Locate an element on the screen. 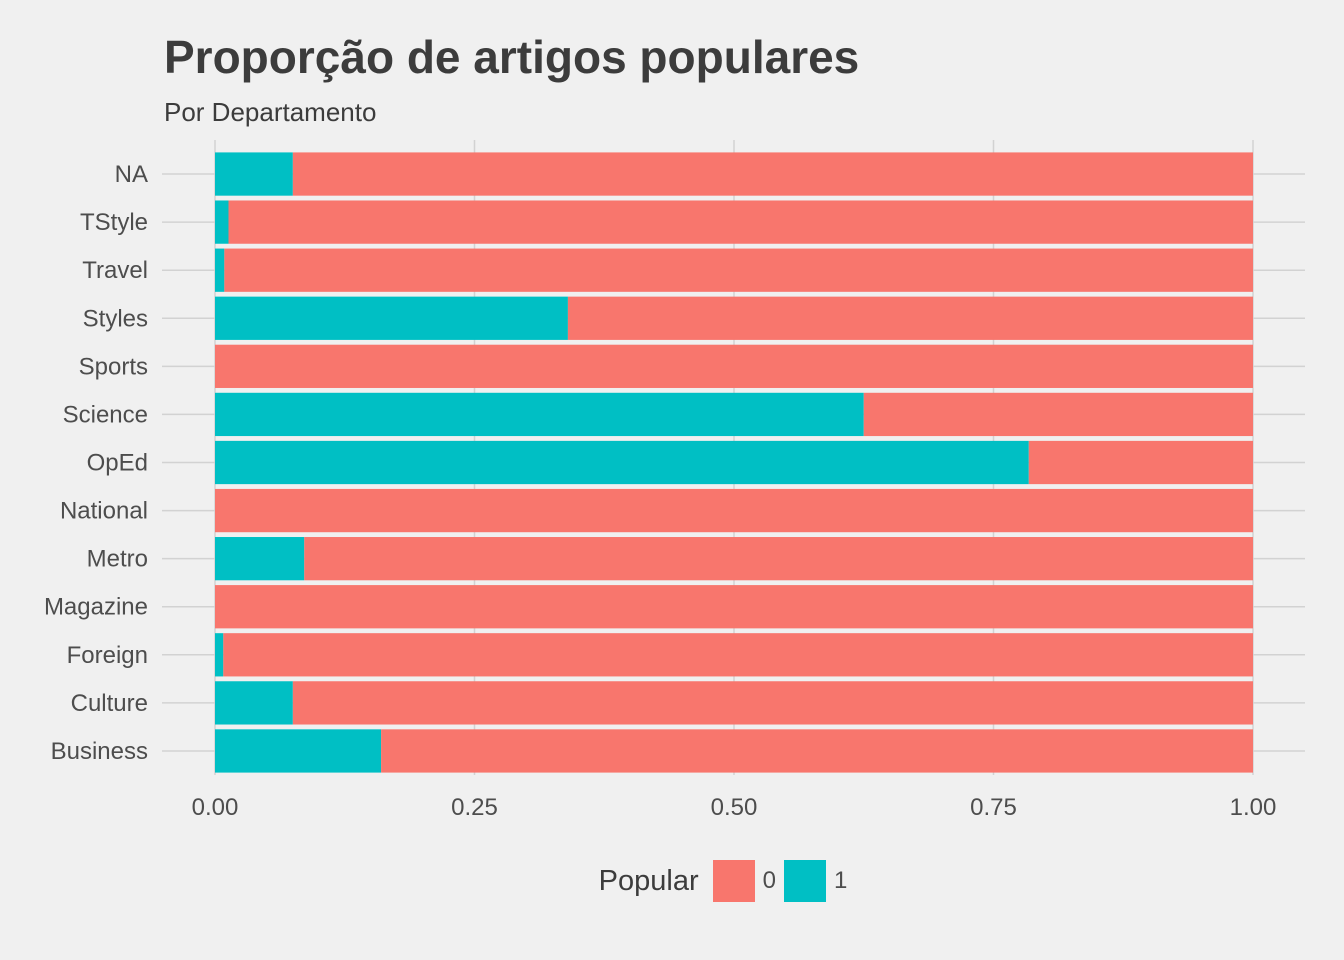 This screenshot has width=1344, height=960. y-tick-label: Styles is located at coordinates (115, 318).